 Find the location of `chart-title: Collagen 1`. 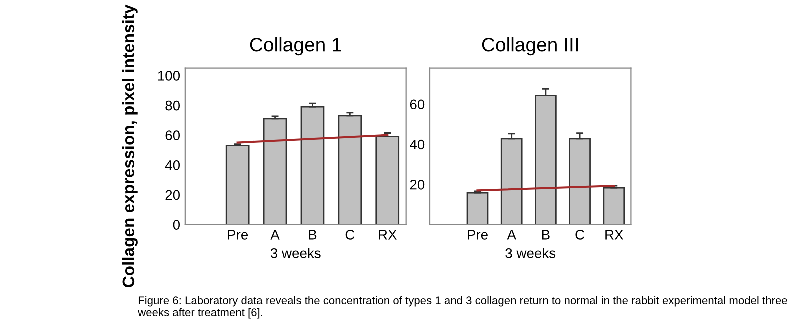

chart-title: Collagen 1 is located at coordinates (296, 47).